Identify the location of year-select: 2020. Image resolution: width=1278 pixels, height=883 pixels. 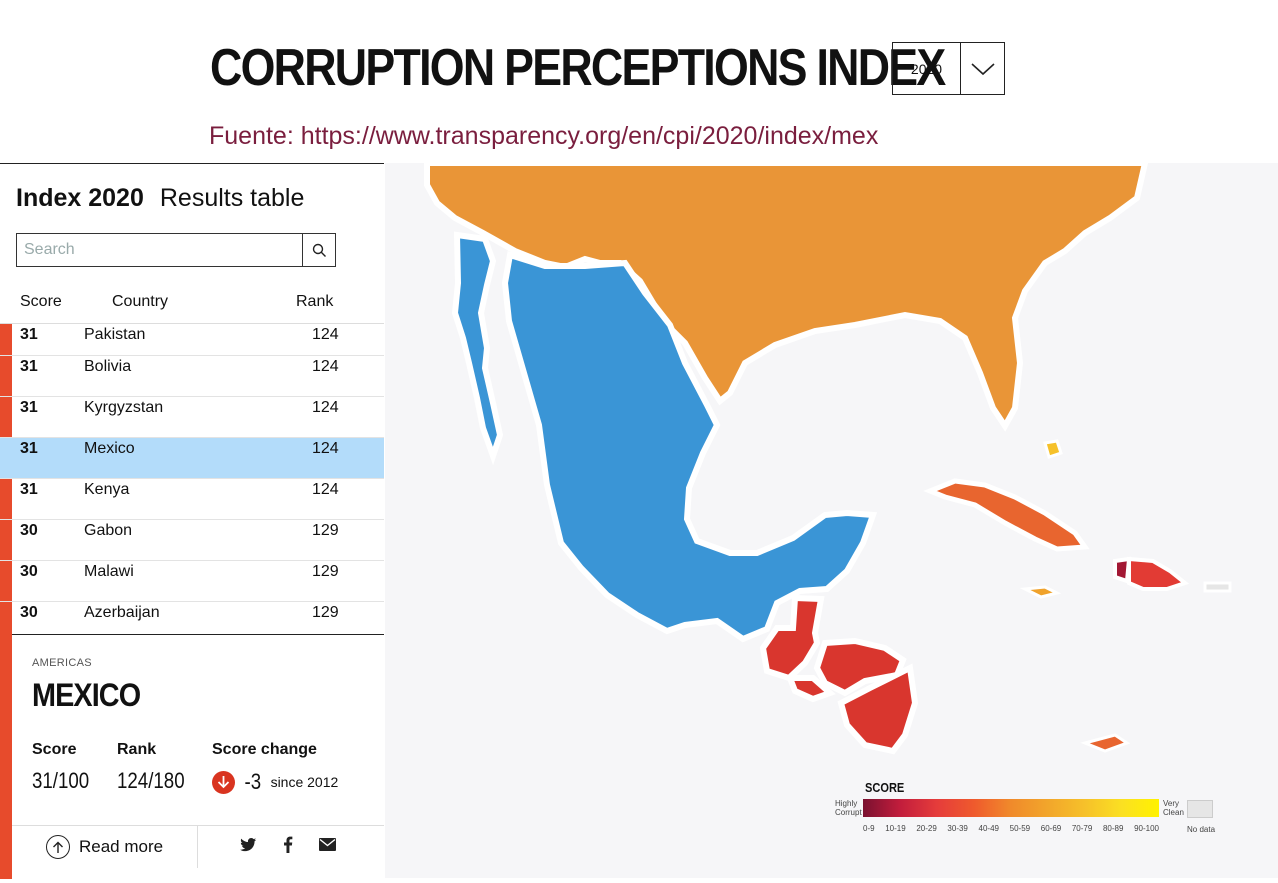
(948, 68).